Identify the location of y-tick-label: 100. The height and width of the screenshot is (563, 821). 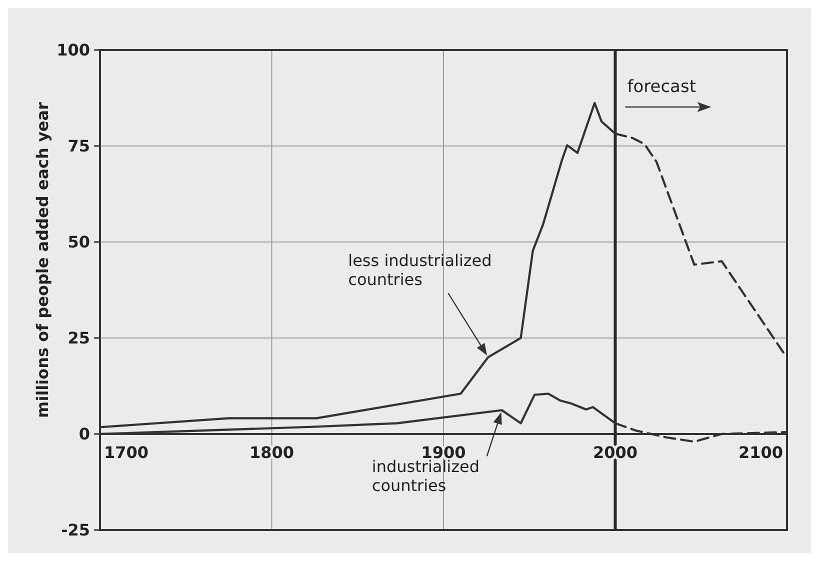
(73, 50).